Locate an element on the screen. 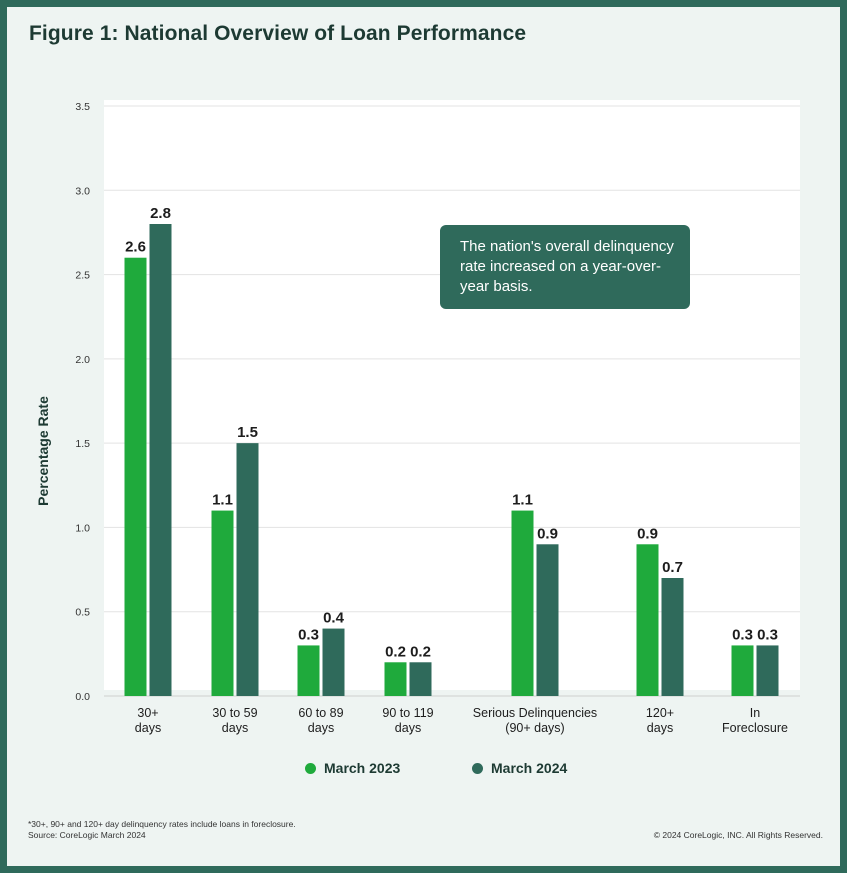 Image resolution: width=847 pixels, height=873 pixels. x-tick-label: In is located at coordinates (755, 713).